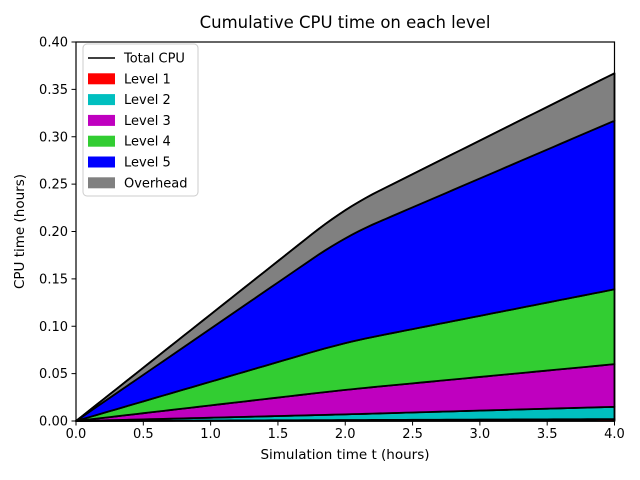  What do you see at coordinates (412, 434) in the screenshot?
I see `x-tick-label: 2.5` at bounding box center [412, 434].